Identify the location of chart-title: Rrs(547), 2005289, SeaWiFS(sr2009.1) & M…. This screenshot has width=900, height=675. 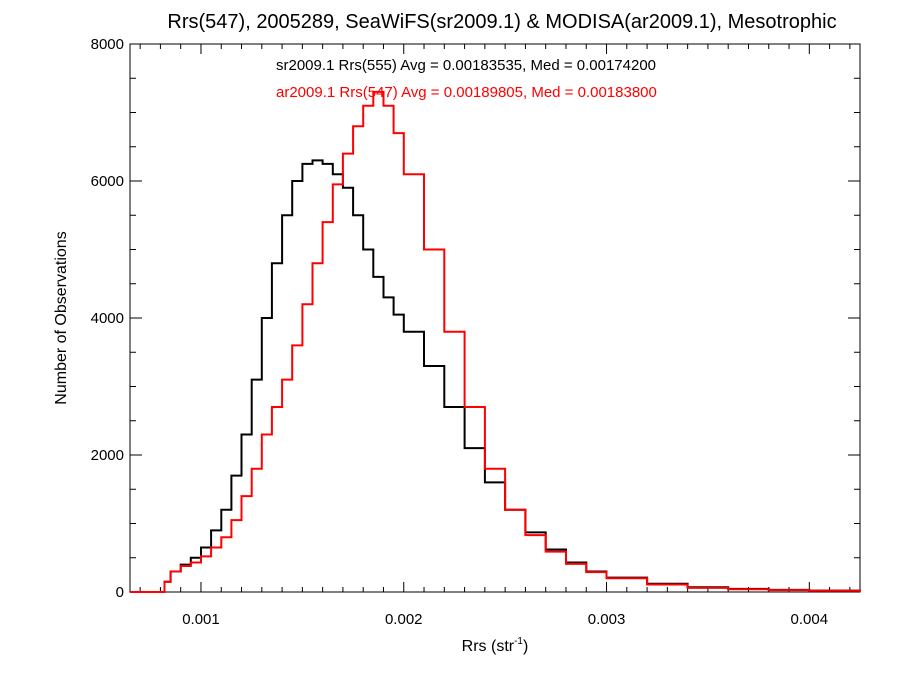
(501, 22).